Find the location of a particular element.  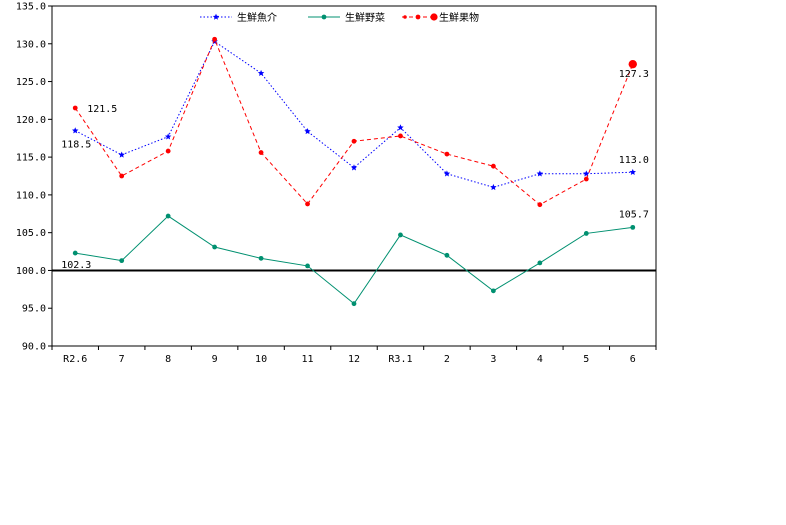

y-tick-label: 90.0 is located at coordinates (34, 347).